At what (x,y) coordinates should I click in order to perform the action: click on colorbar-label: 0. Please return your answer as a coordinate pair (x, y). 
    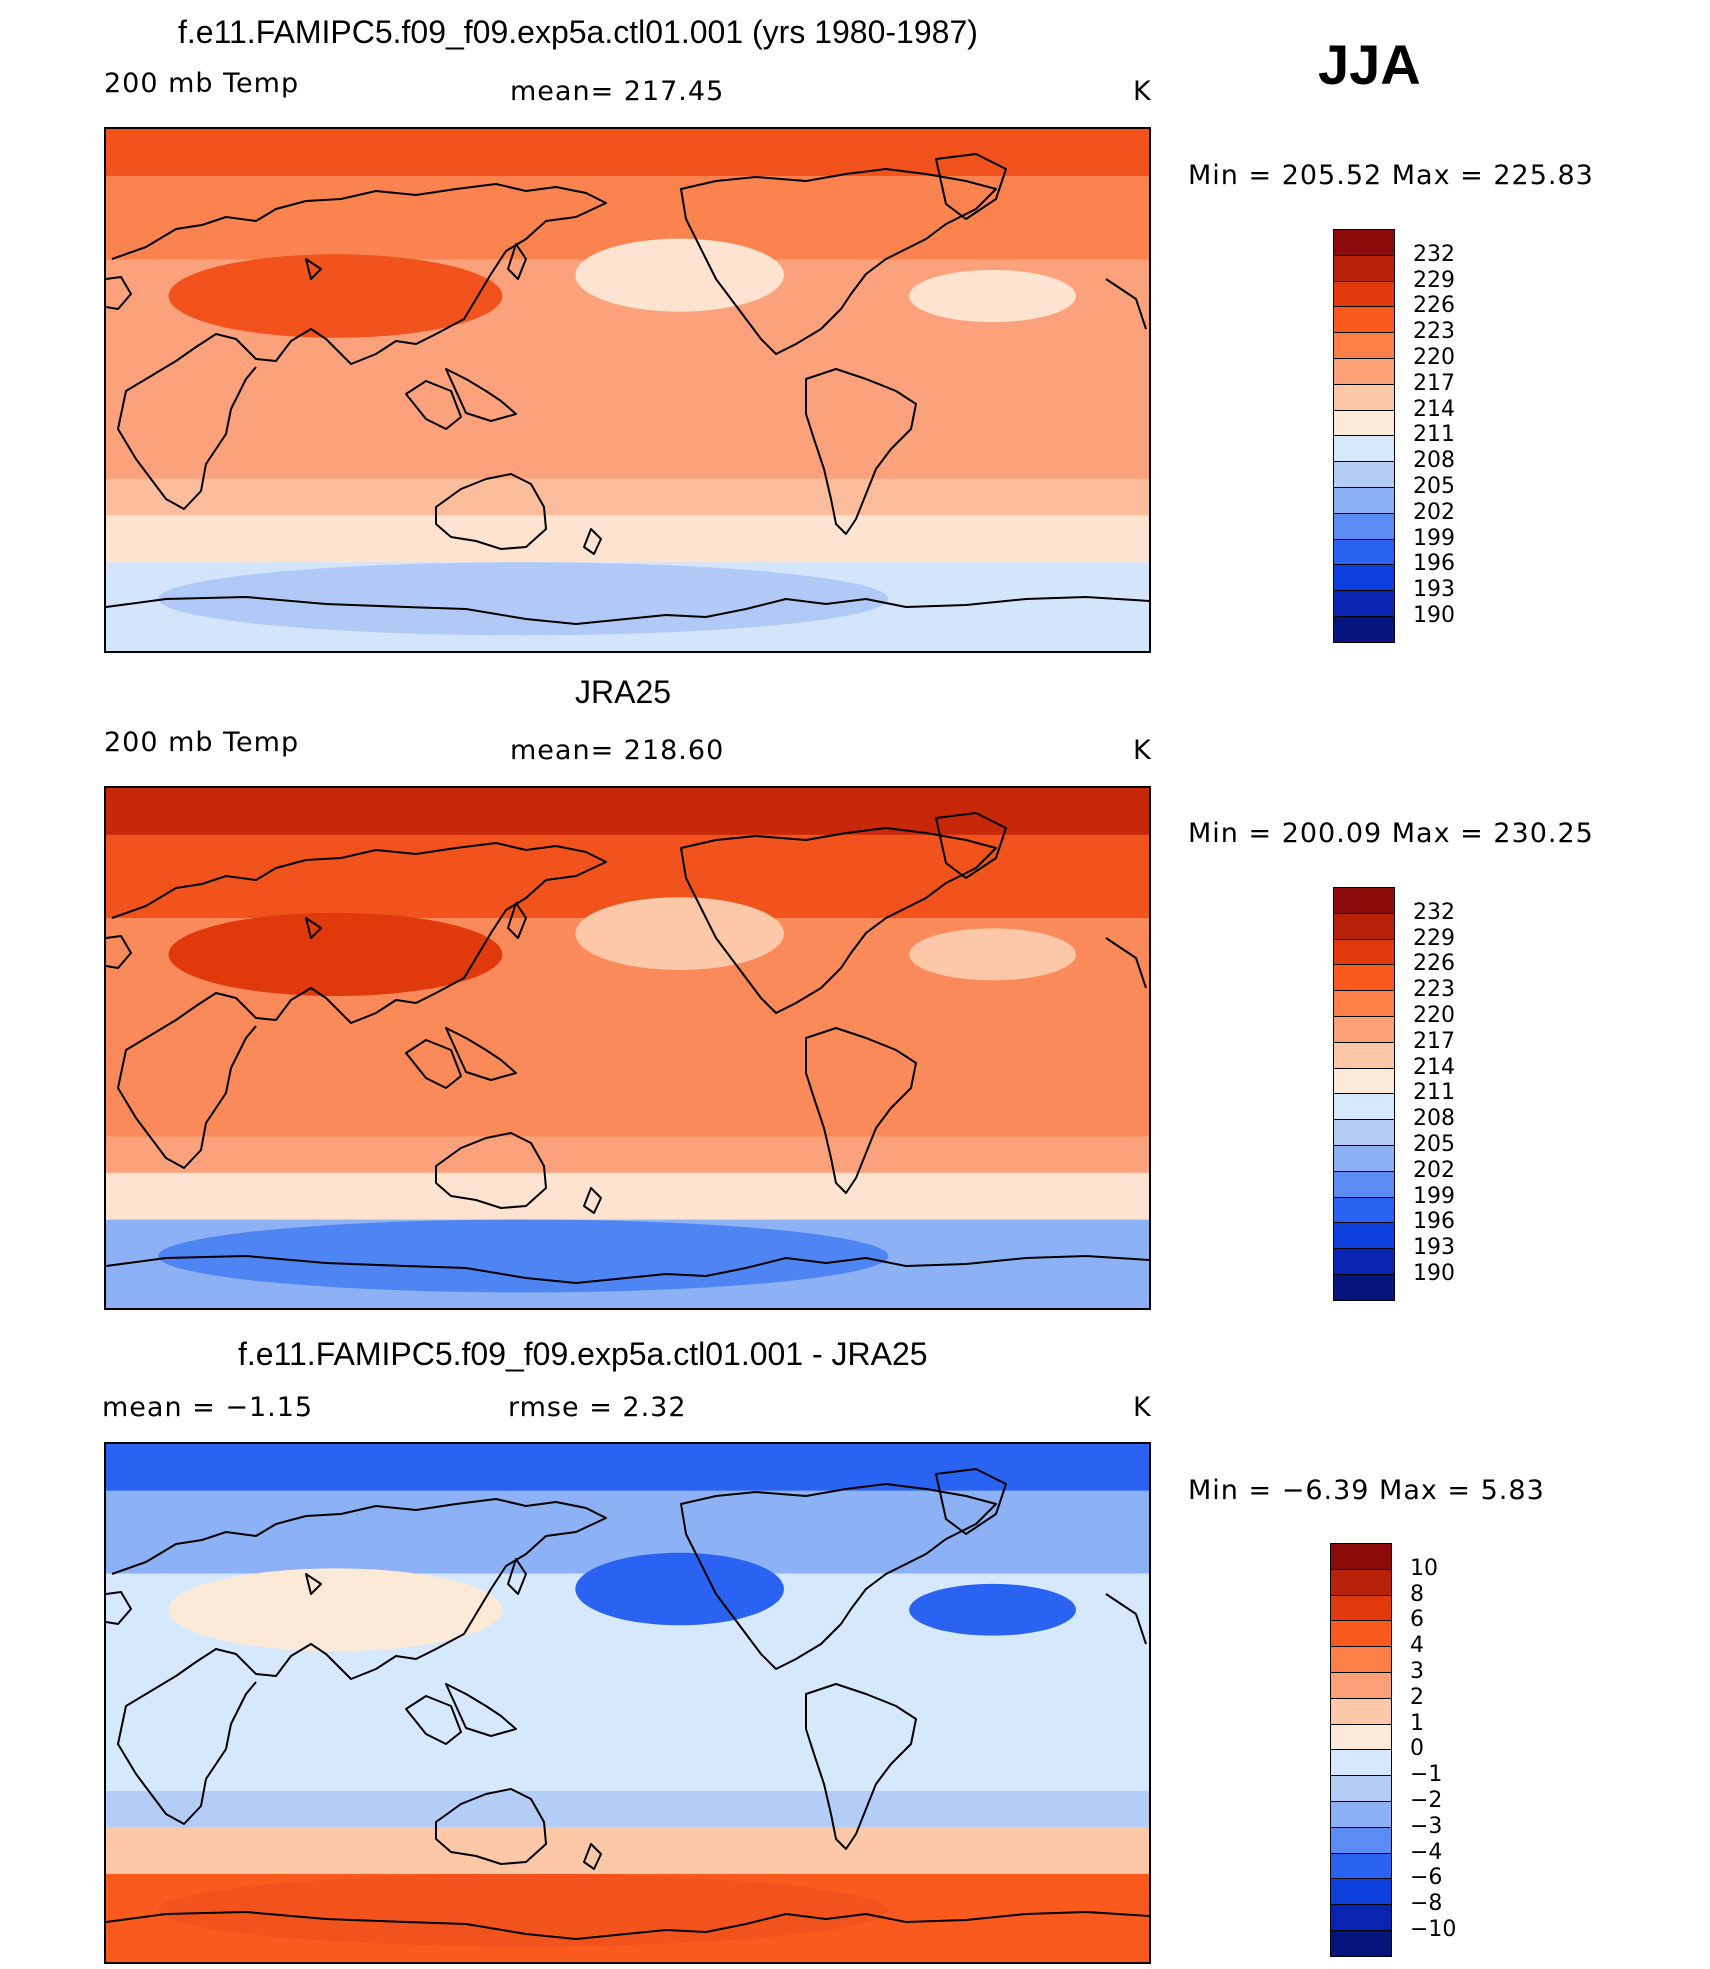
    Looking at the image, I should click on (1417, 1749).